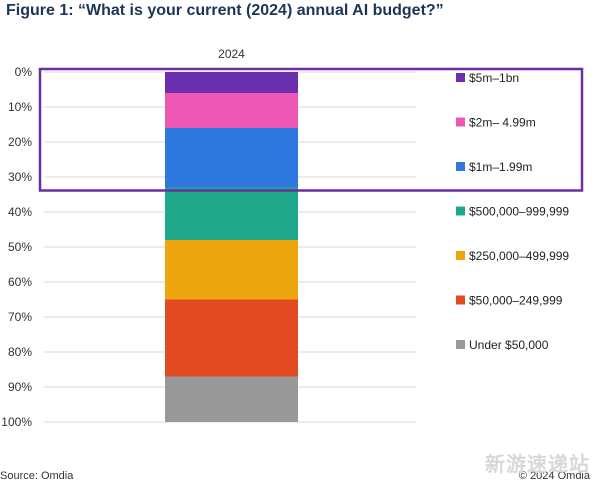  I want to click on legend-label: $250,000–499,999, so click(519, 256).